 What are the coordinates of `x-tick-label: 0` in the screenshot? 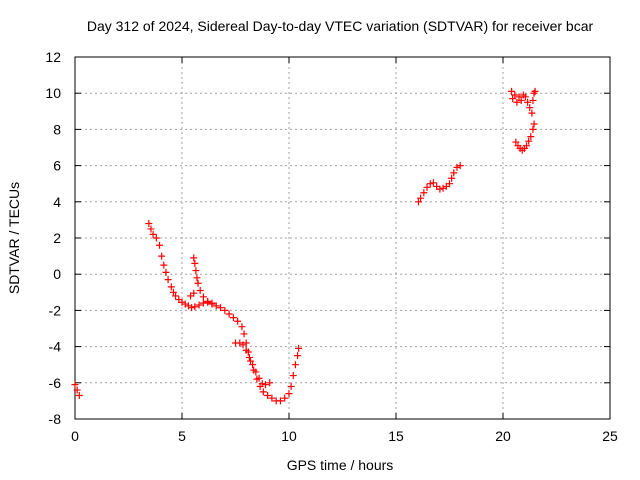 It's located at (75, 436).